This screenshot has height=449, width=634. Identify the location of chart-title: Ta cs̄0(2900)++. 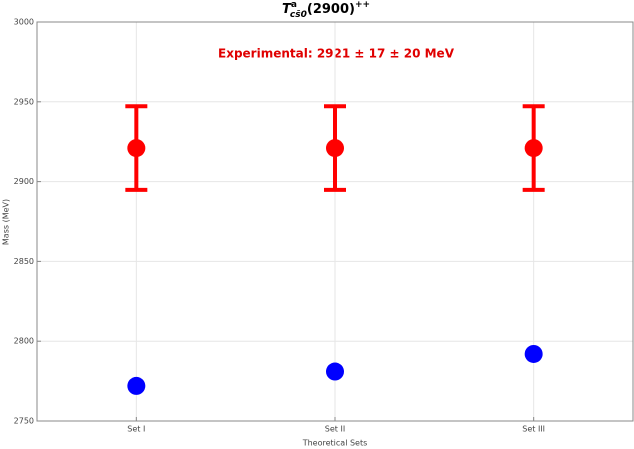
(326, 10).